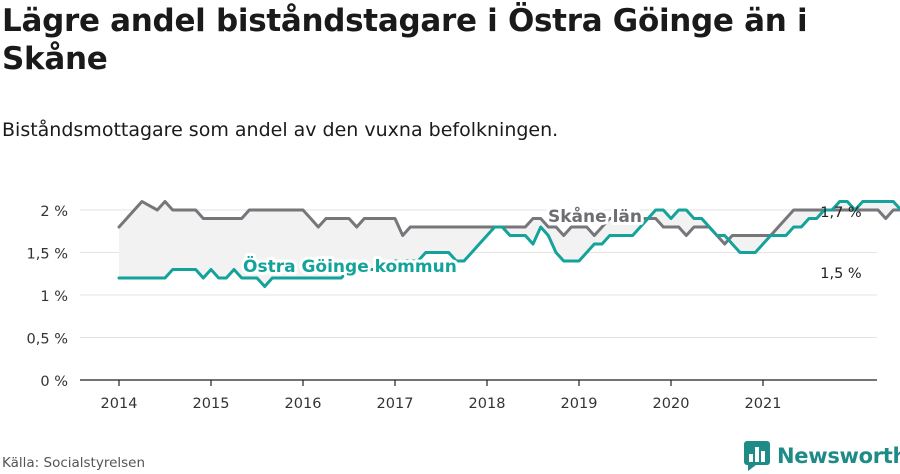 This screenshot has height=474, width=900. I want to click on series-labels: Skåne län Östra Göinge kommun, so click(442, 241).